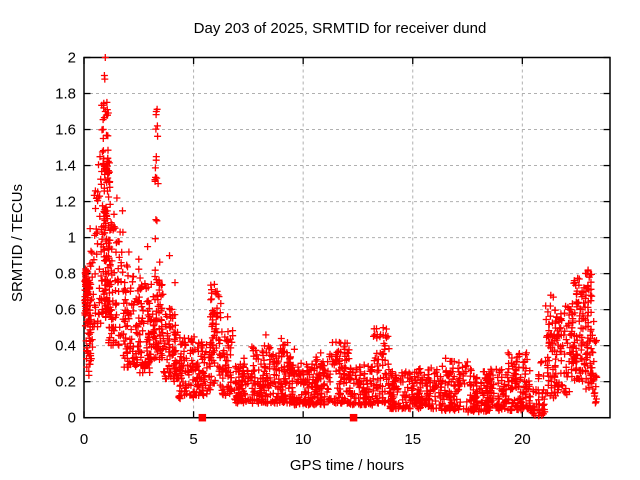 The width and height of the screenshot is (640, 480). Describe the element at coordinates (72, 58) in the screenshot. I see `y-tick-label: 2` at that location.